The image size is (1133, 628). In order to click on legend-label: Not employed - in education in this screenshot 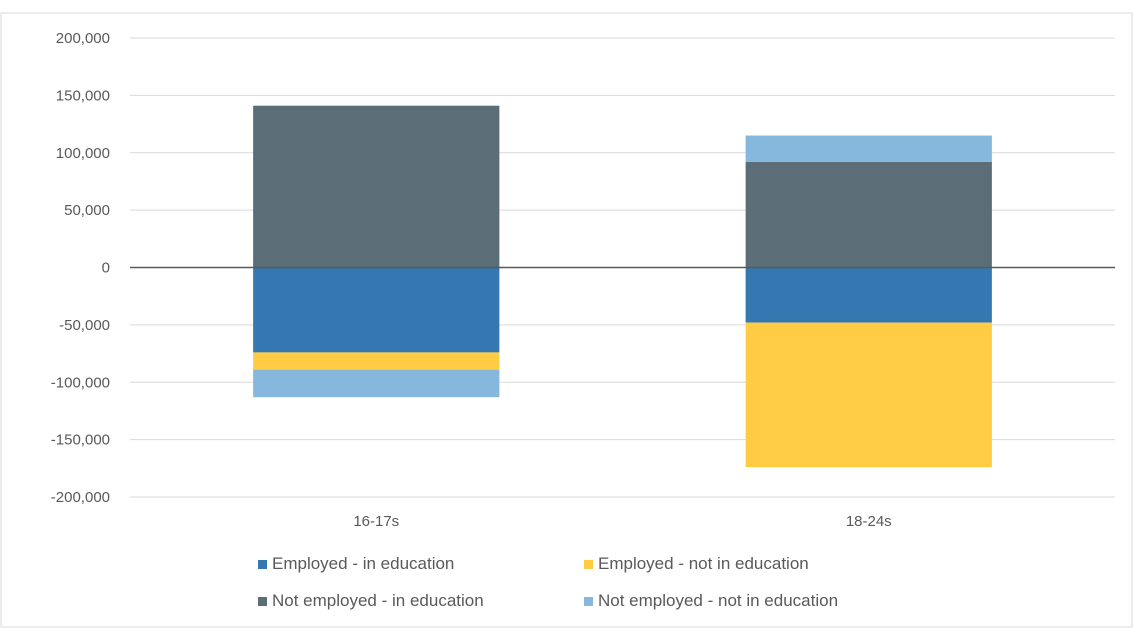, I will do `click(378, 600)`.